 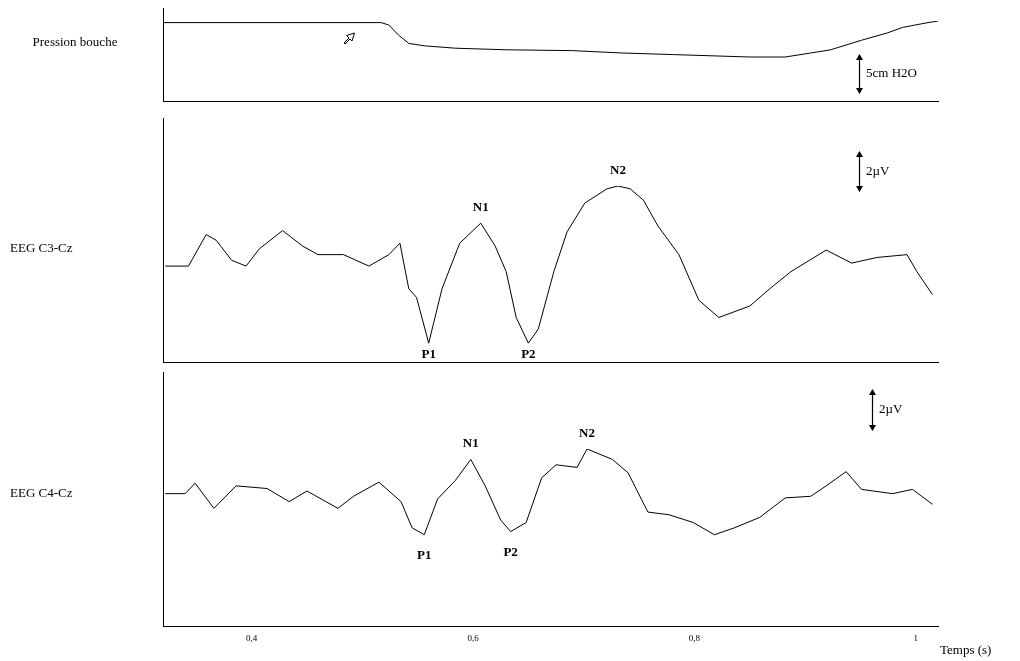 I want to click on y-axis-title: EEG C3-Cz, so click(x=42, y=248).